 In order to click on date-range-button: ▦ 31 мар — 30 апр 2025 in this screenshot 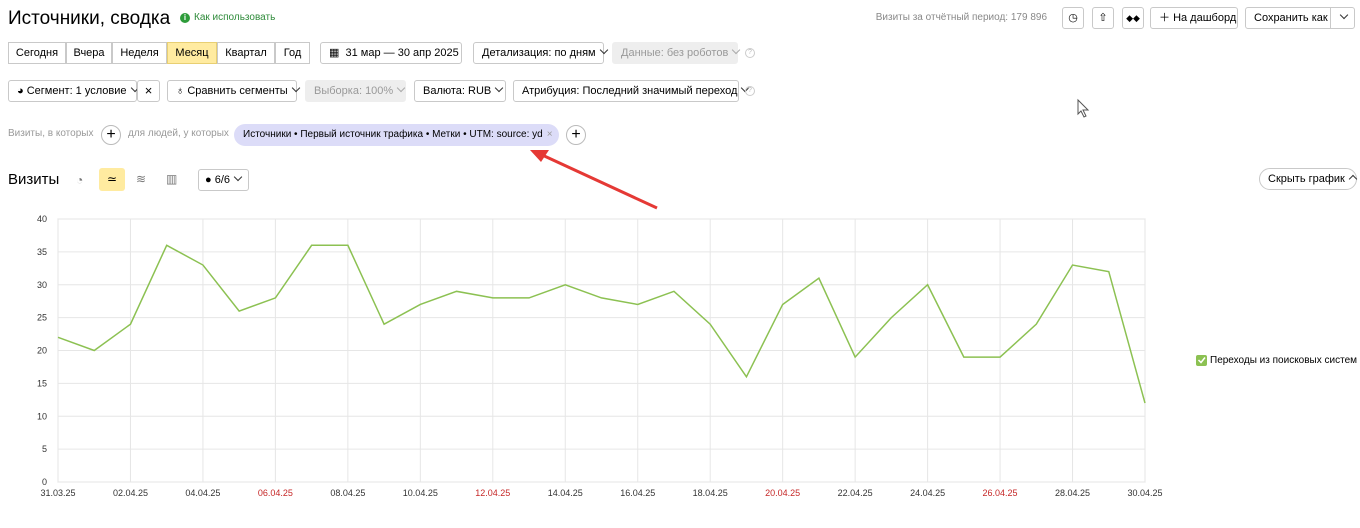, I will do `click(391, 53)`.